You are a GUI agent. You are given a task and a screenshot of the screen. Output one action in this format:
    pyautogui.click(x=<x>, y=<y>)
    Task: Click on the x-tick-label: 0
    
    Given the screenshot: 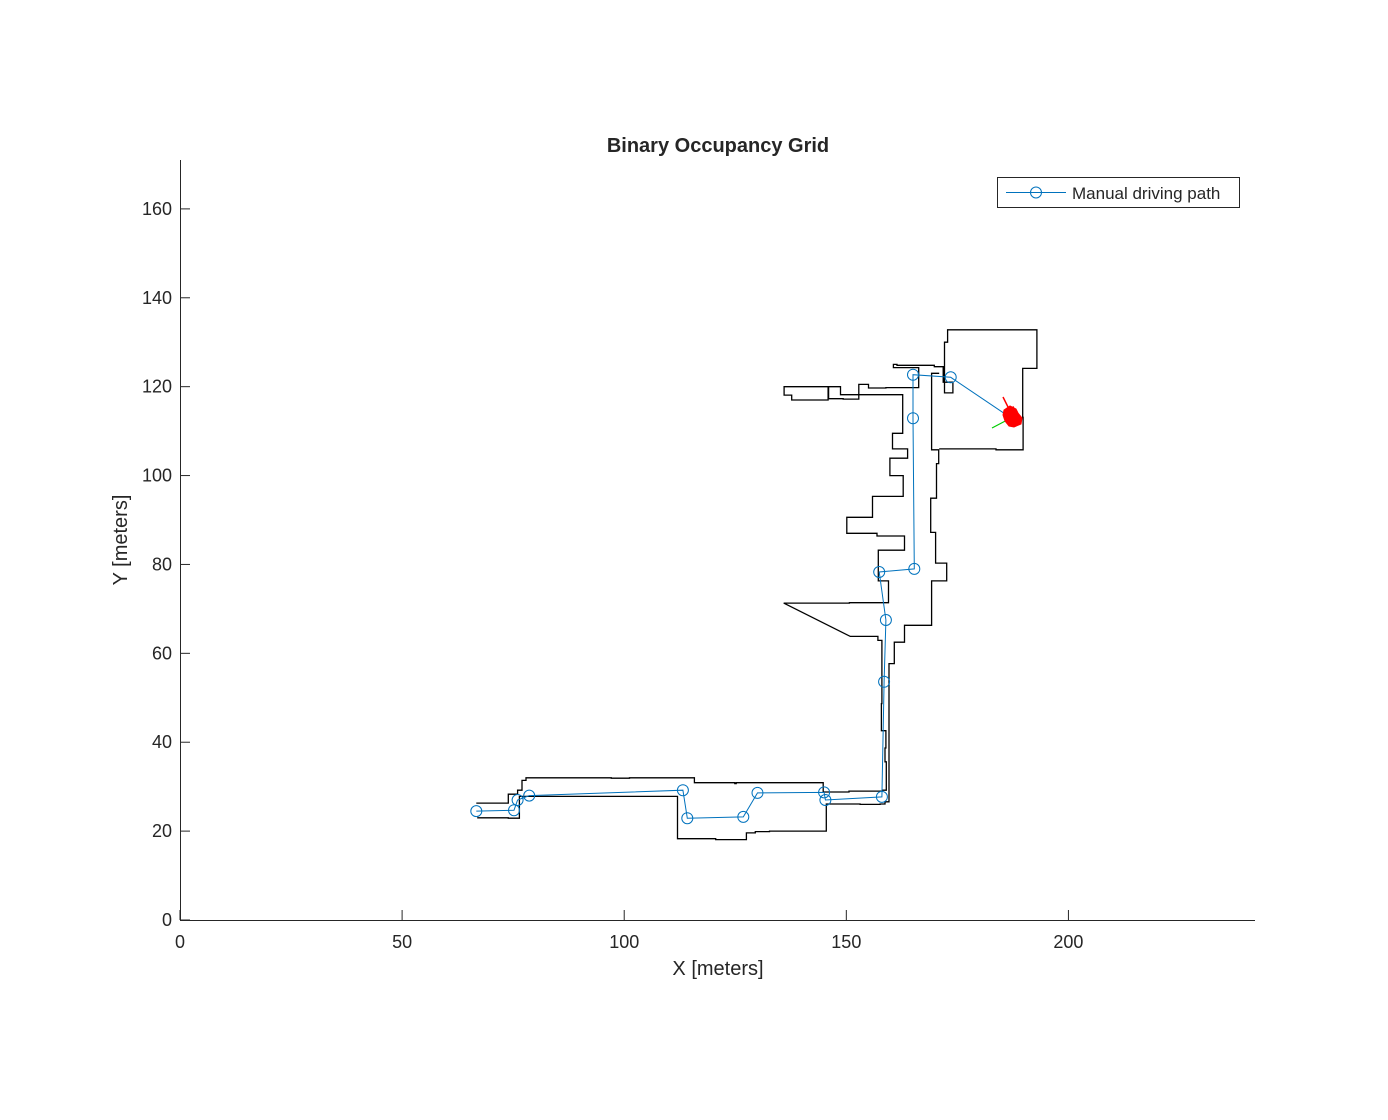 What is the action you would take?
    pyautogui.click(x=180, y=942)
    